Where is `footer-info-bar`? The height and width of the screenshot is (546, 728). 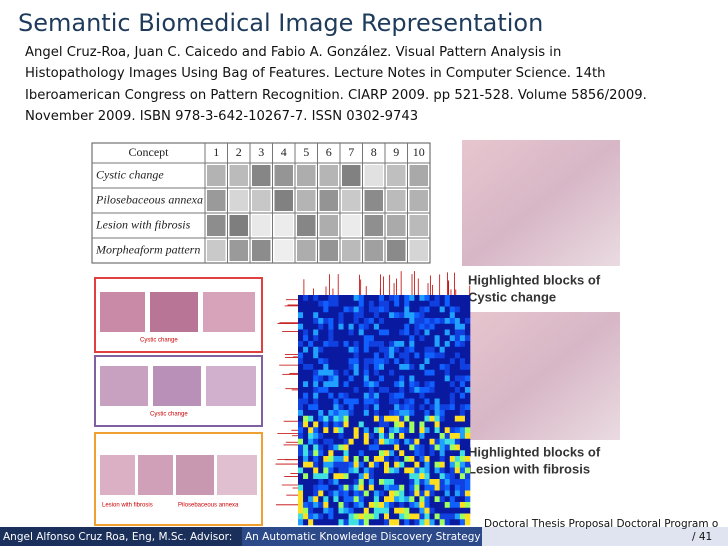
footer-info-bar is located at coordinates (605, 536).